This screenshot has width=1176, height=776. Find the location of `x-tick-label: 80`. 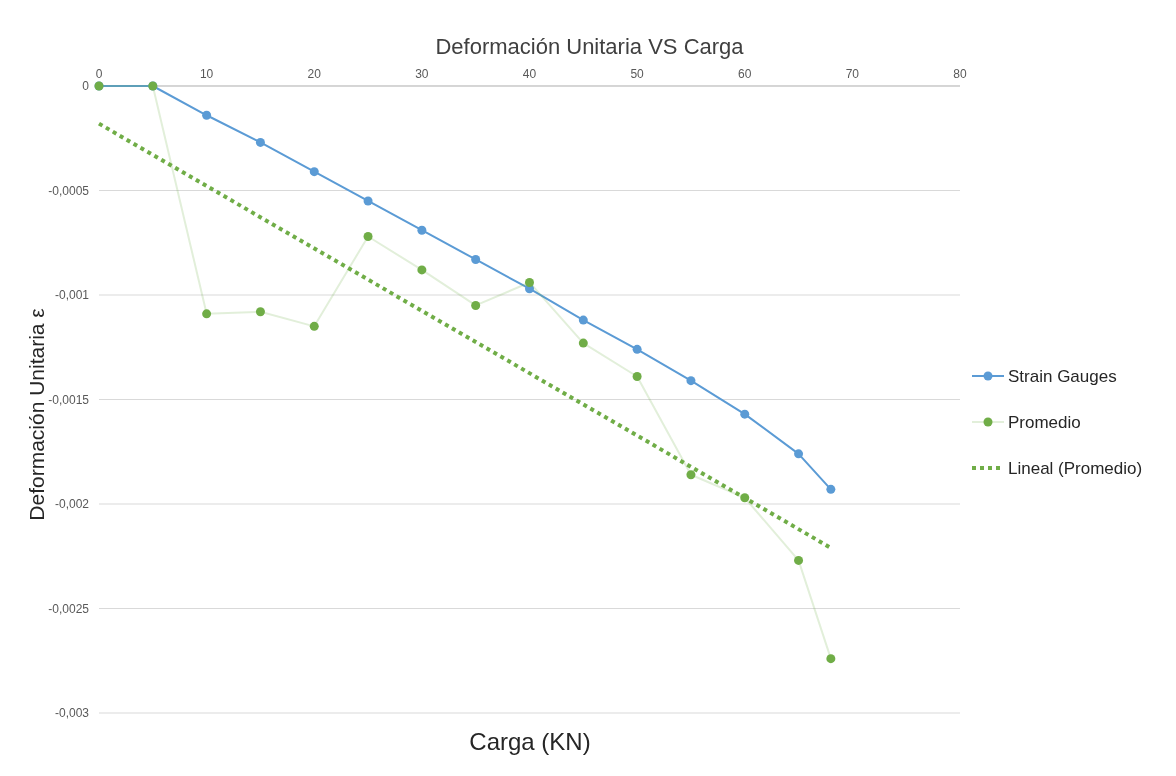

x-tick-label: 80 is located at coordinates (960, 74).